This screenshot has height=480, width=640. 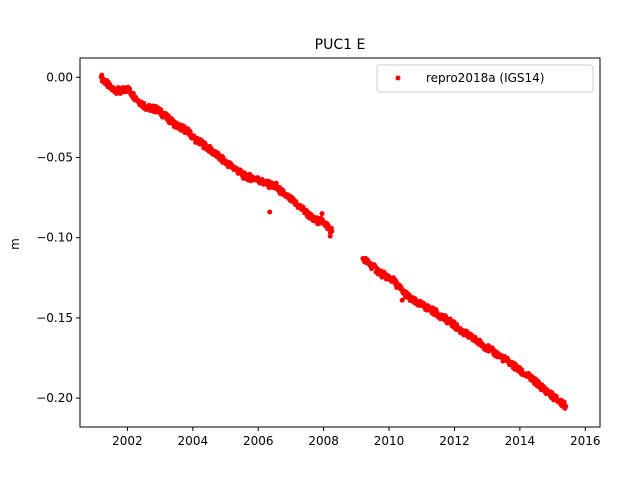 I want to click on x-tick-label: 2014, so click(x=520, y=441).